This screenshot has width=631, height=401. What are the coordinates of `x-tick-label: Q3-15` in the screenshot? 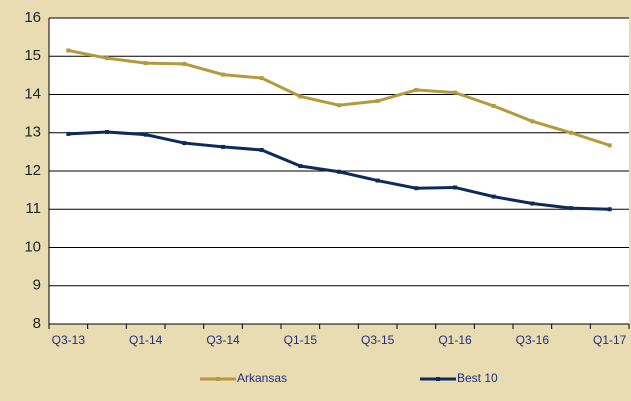 It's located at (378, 340).